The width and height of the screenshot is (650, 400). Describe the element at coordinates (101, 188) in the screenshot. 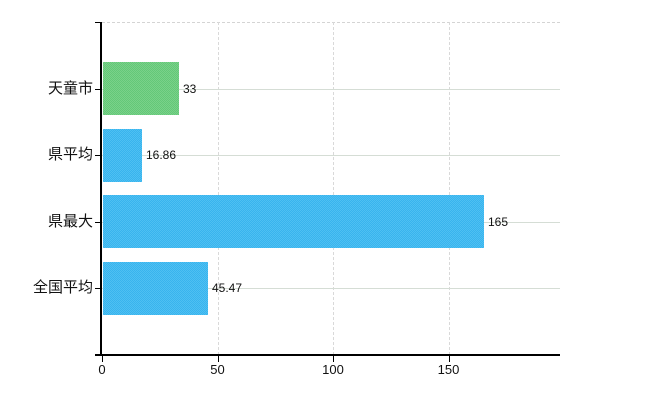

I see `y-axis-line` at that location.